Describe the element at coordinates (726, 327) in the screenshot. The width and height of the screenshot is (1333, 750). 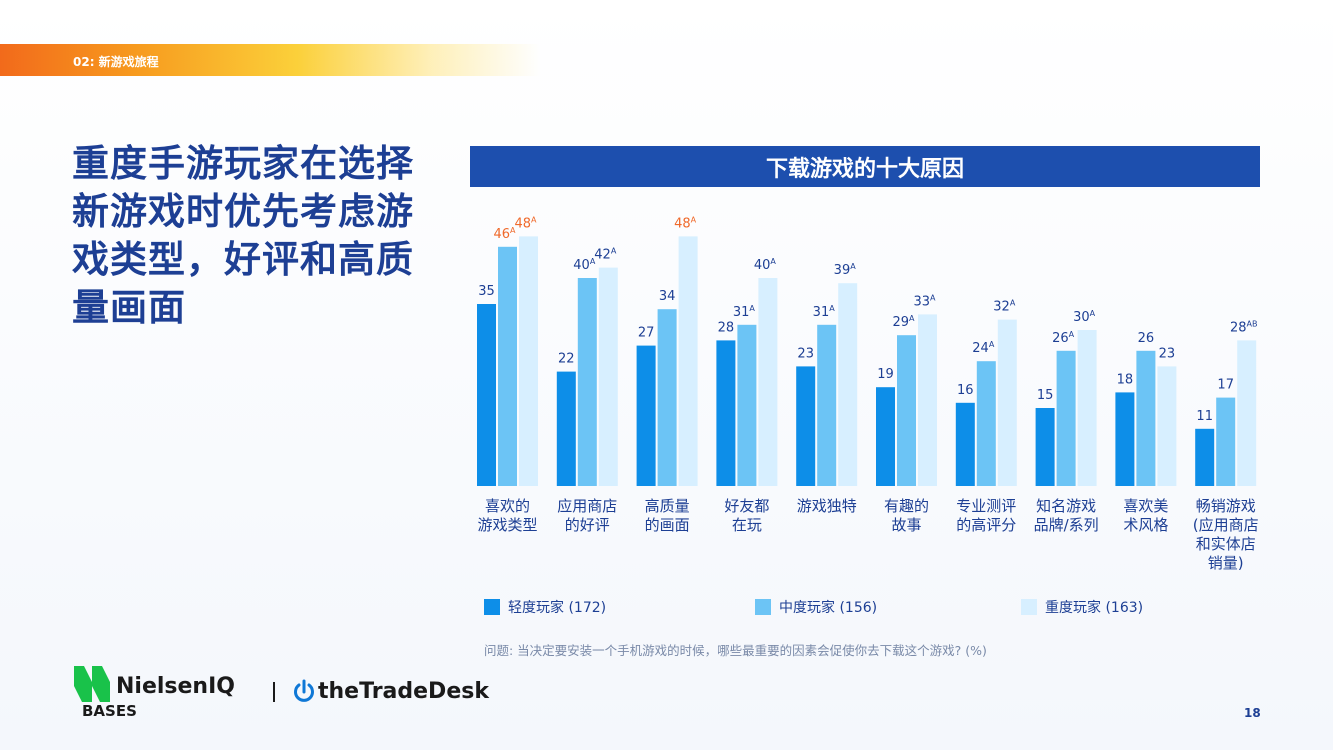
I see `data-label-light-3: 28` at that location.